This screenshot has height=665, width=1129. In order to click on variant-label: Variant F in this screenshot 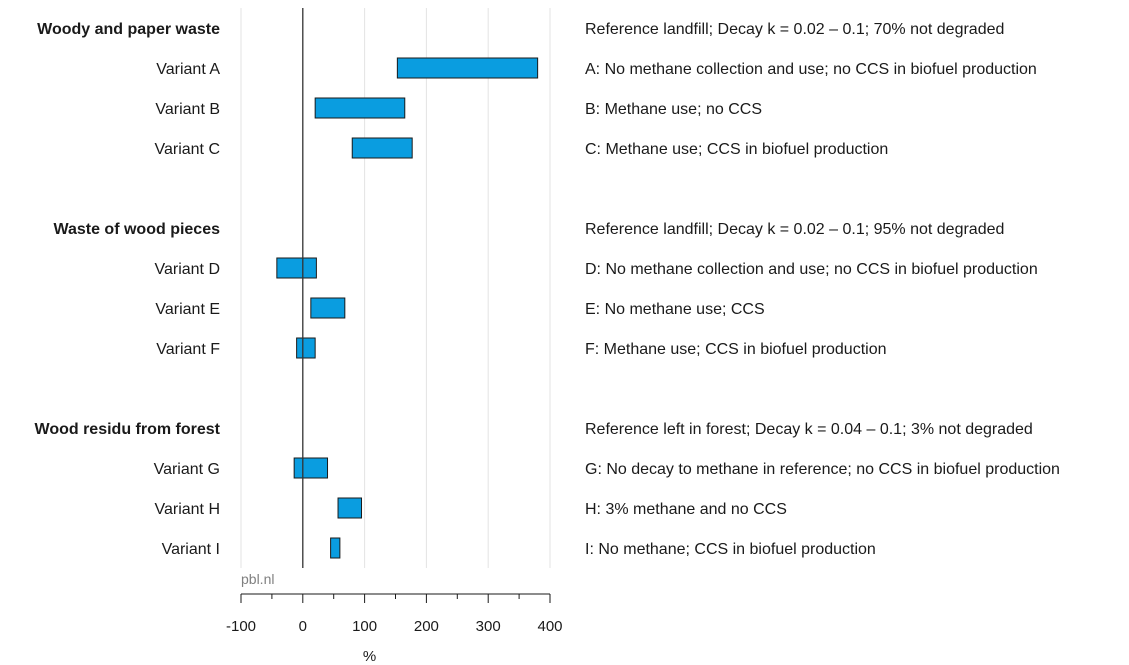, I will do `click(188, 349)`.